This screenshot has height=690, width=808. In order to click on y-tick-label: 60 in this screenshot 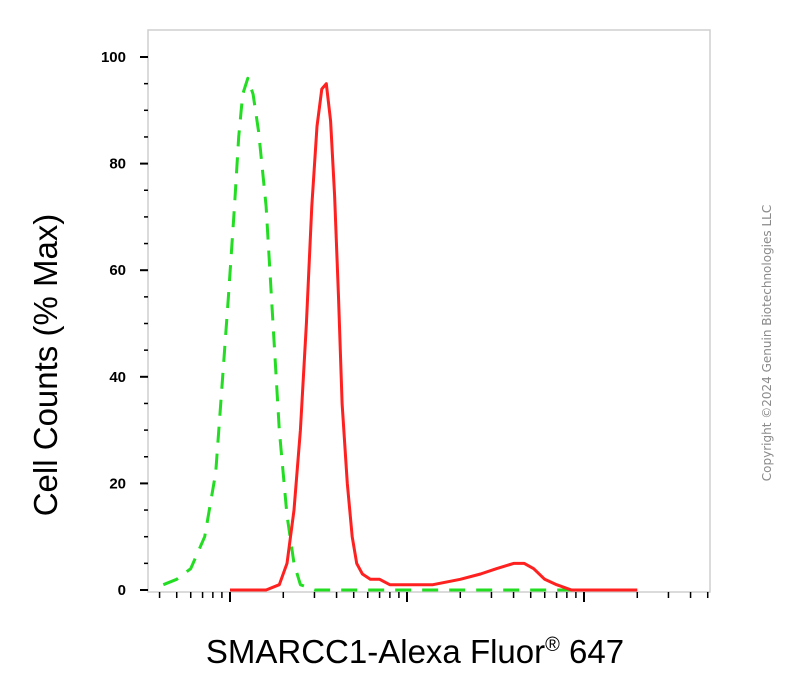, I will do `click(117, 270)`.